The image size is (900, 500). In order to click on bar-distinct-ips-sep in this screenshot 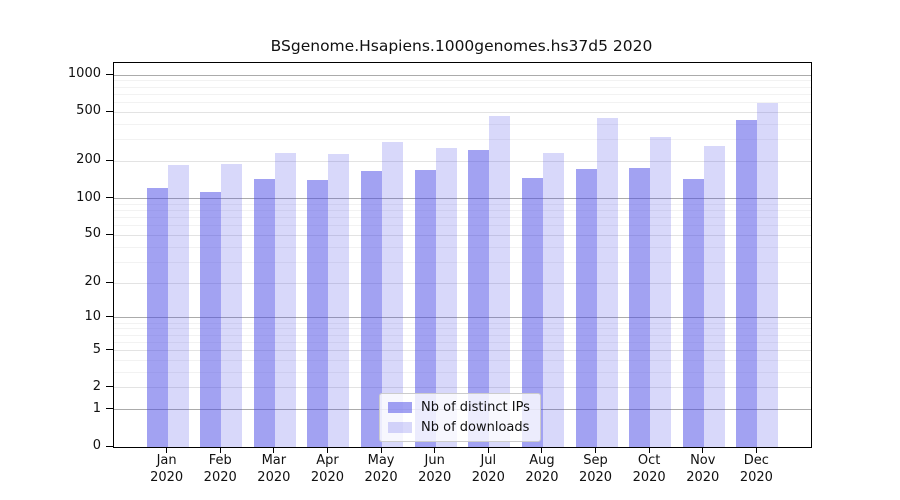, I will do `click(586, 307)`.